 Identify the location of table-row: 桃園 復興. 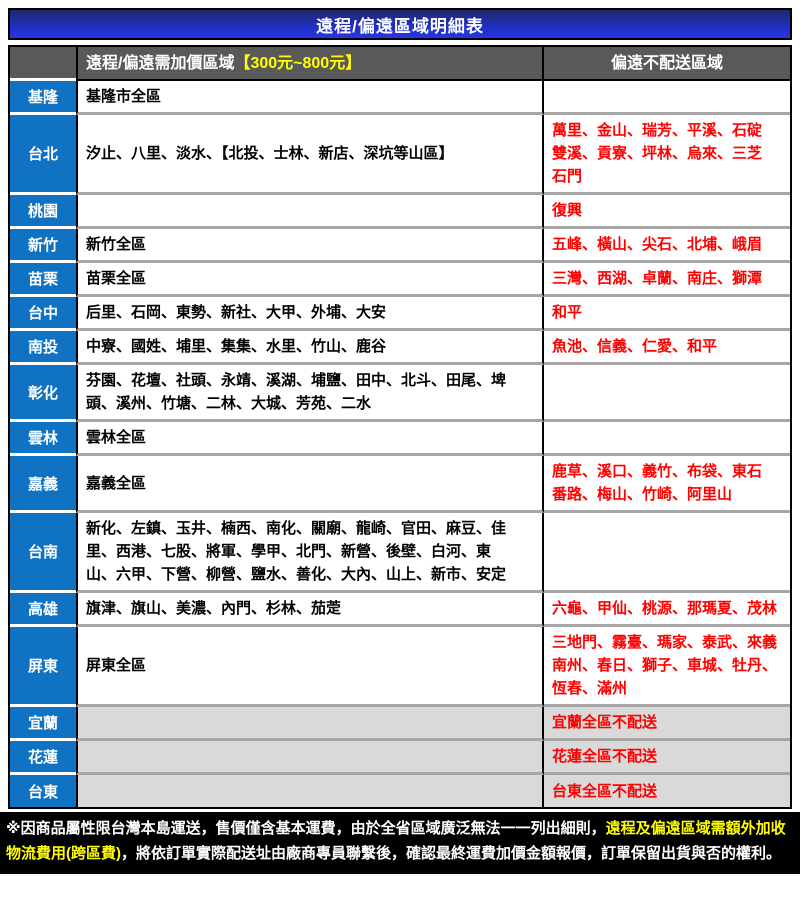
(400, 212).